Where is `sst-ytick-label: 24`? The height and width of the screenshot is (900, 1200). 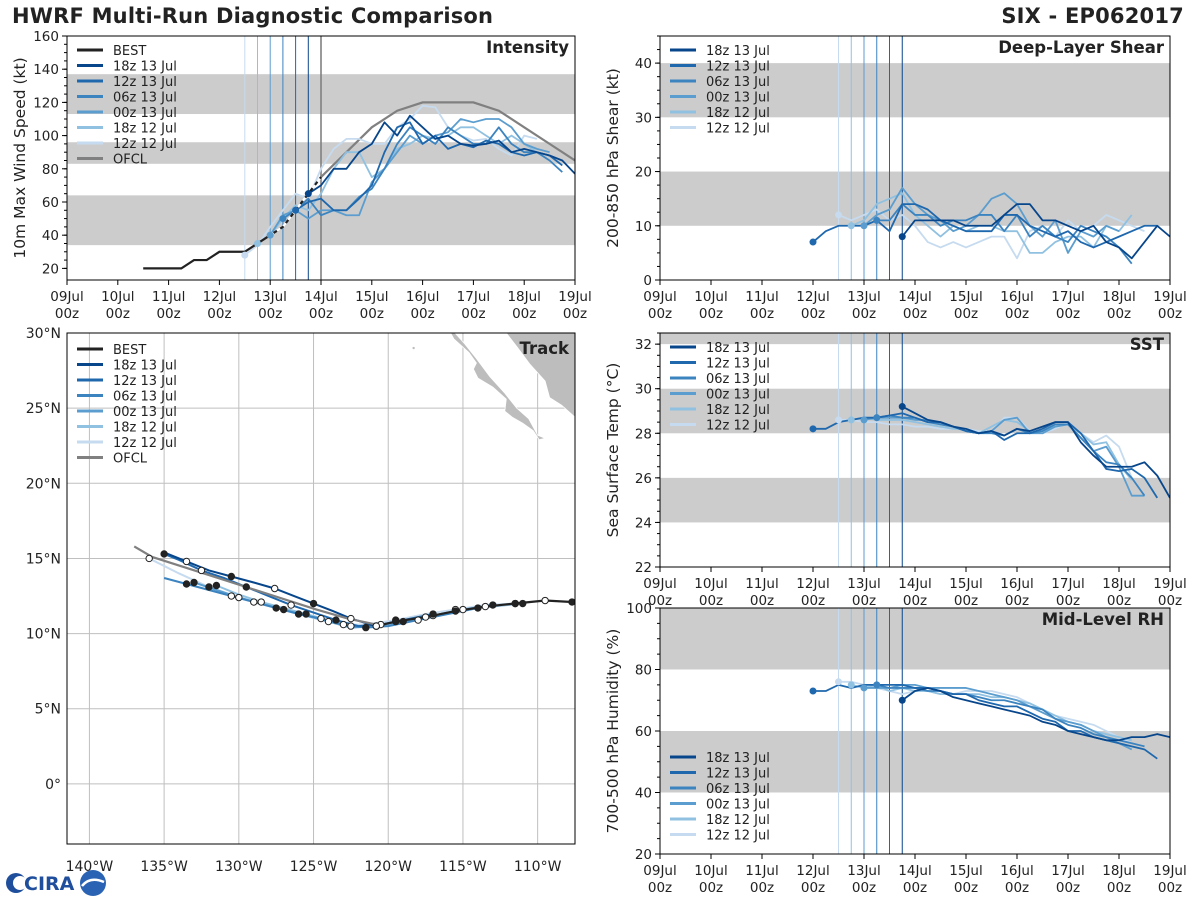 sst-ytick-label: 24 is located at coordinates (643, 523).